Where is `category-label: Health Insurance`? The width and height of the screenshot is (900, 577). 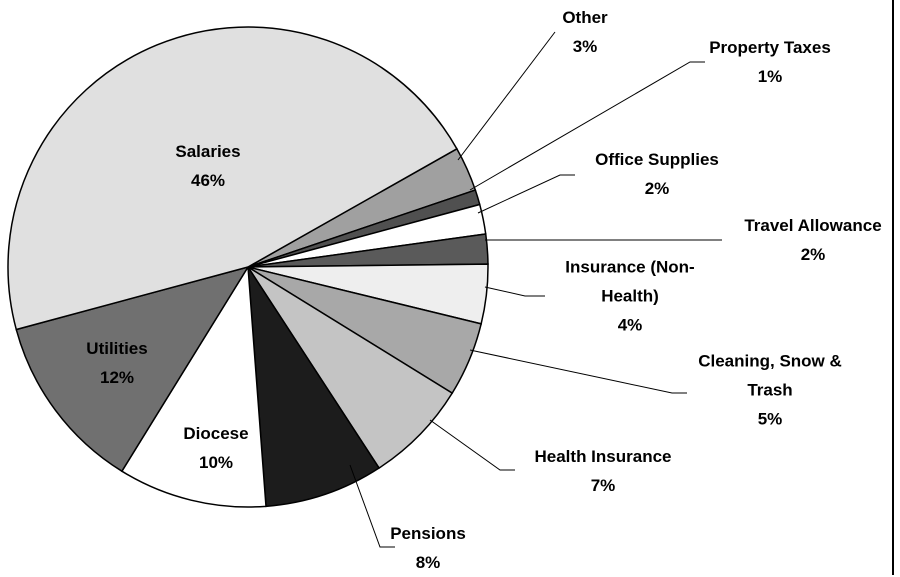 category-label: Health Insurance is located at coordinates (603, 456).